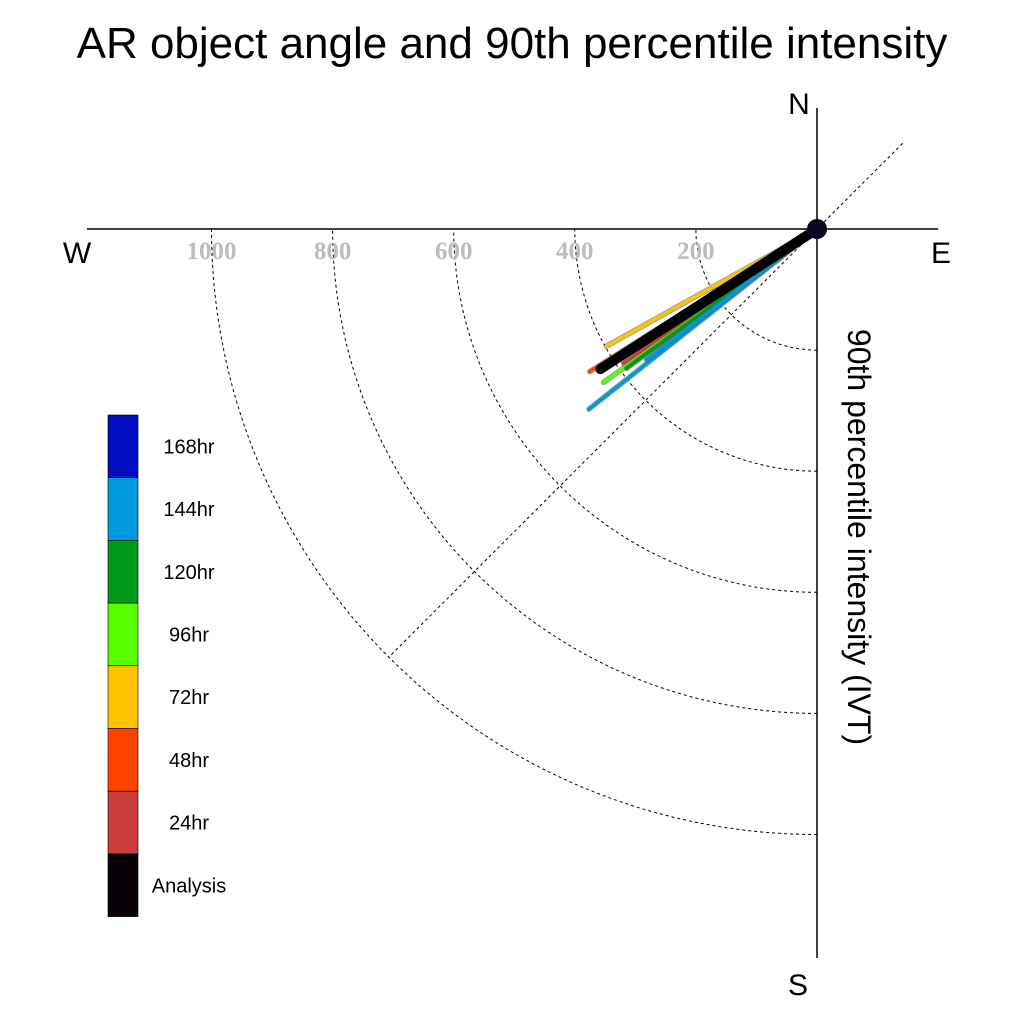 The height and width of the screenshot is (1024, 1024). I want to click on compass-east-label: E, so click(941, 253).